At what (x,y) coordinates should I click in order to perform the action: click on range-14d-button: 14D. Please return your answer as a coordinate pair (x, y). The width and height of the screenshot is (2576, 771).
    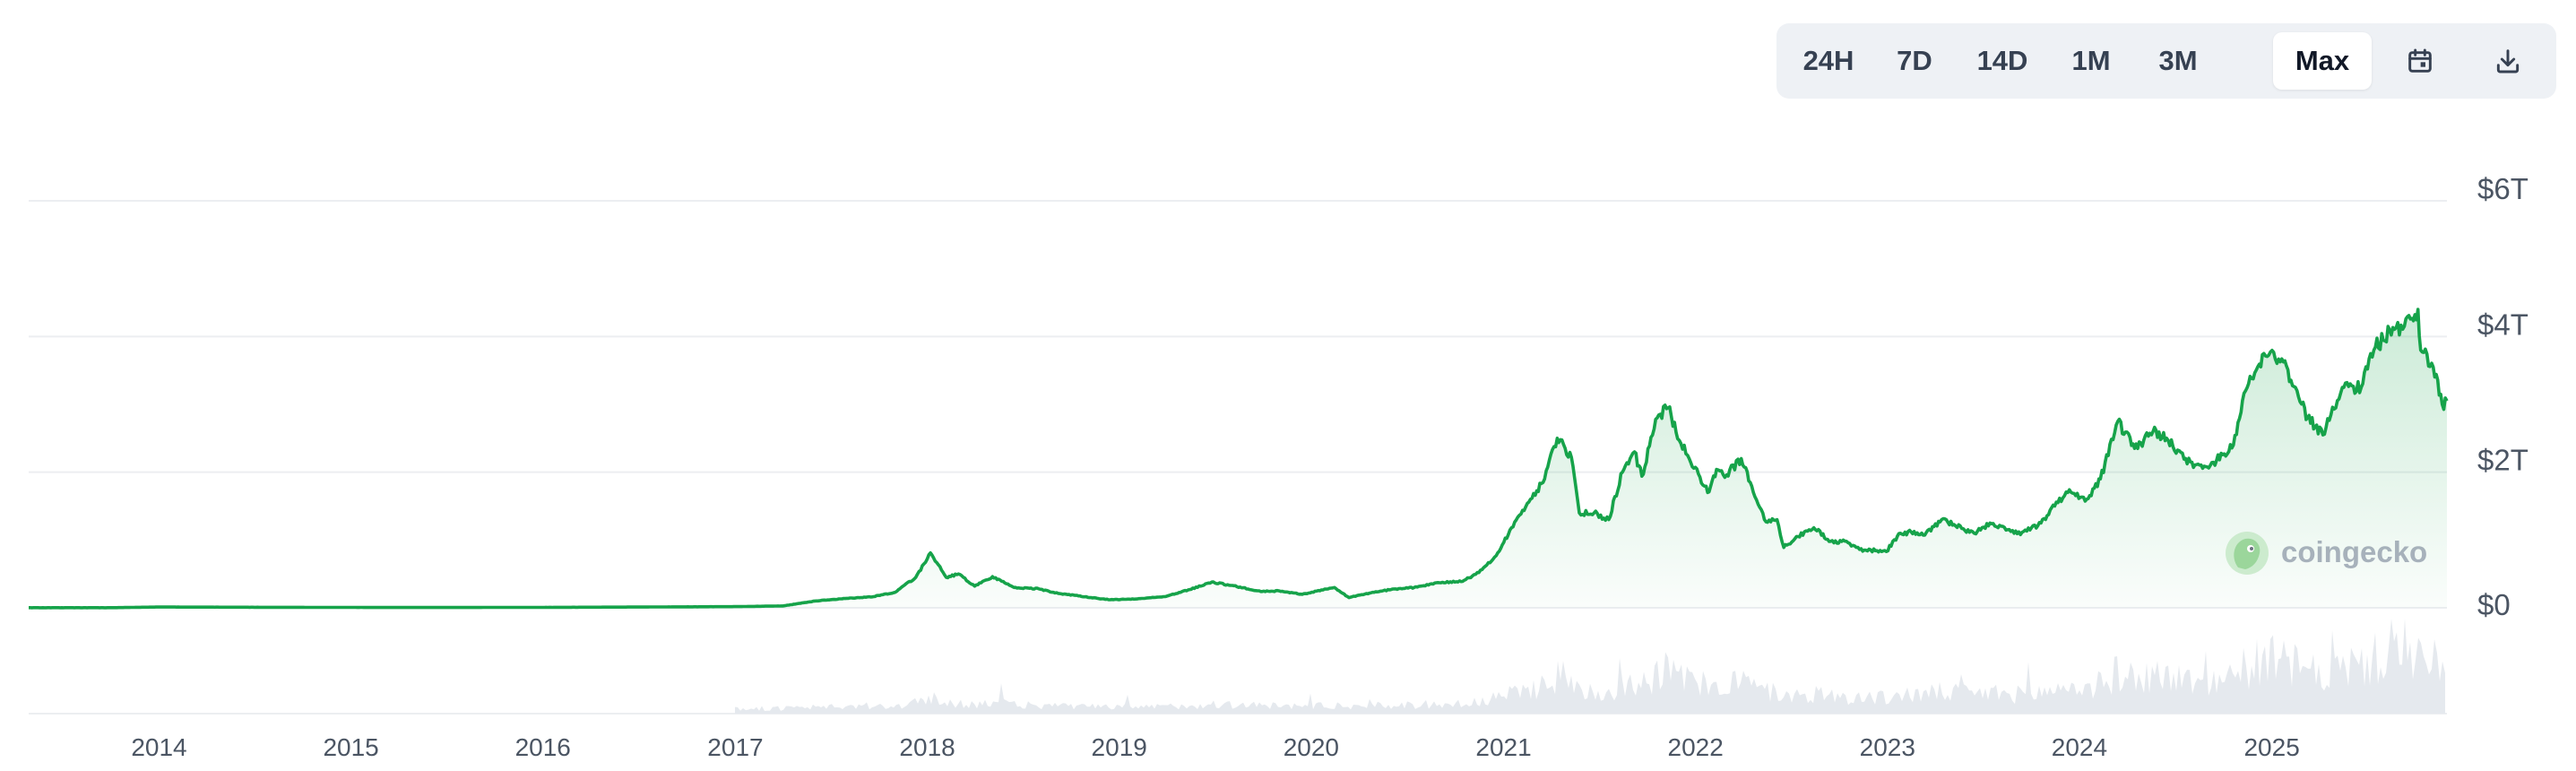
    Looking at the image, I should click on (2002, 61).